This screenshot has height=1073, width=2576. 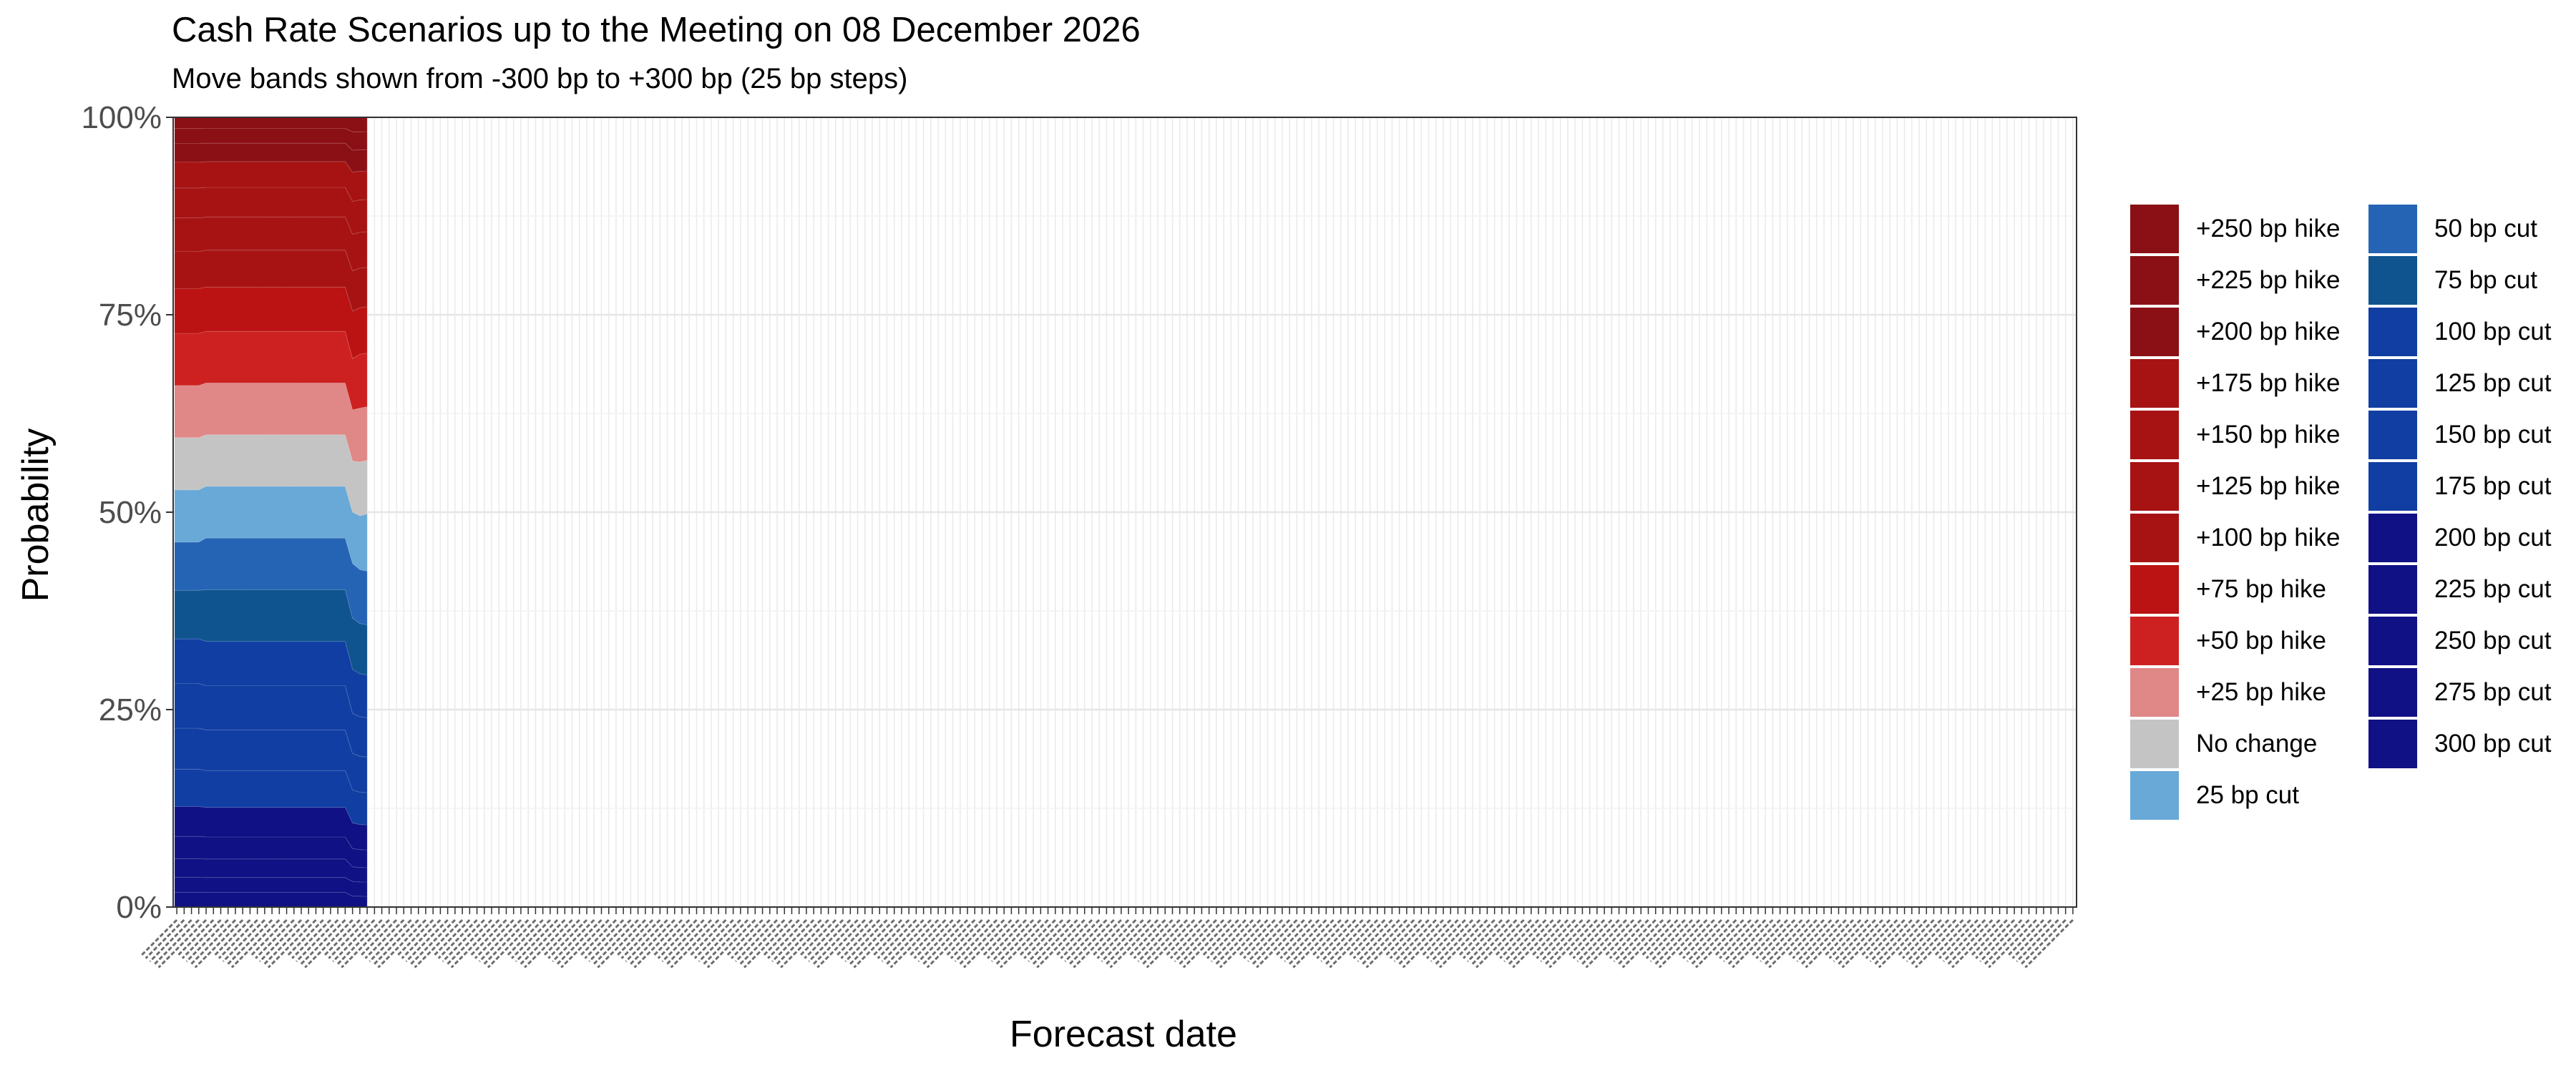 What do you see at coordinates (1107, 943) in the screenshot?
I see `x-tick-labels-illegible` at bounding box center [1107, 943].